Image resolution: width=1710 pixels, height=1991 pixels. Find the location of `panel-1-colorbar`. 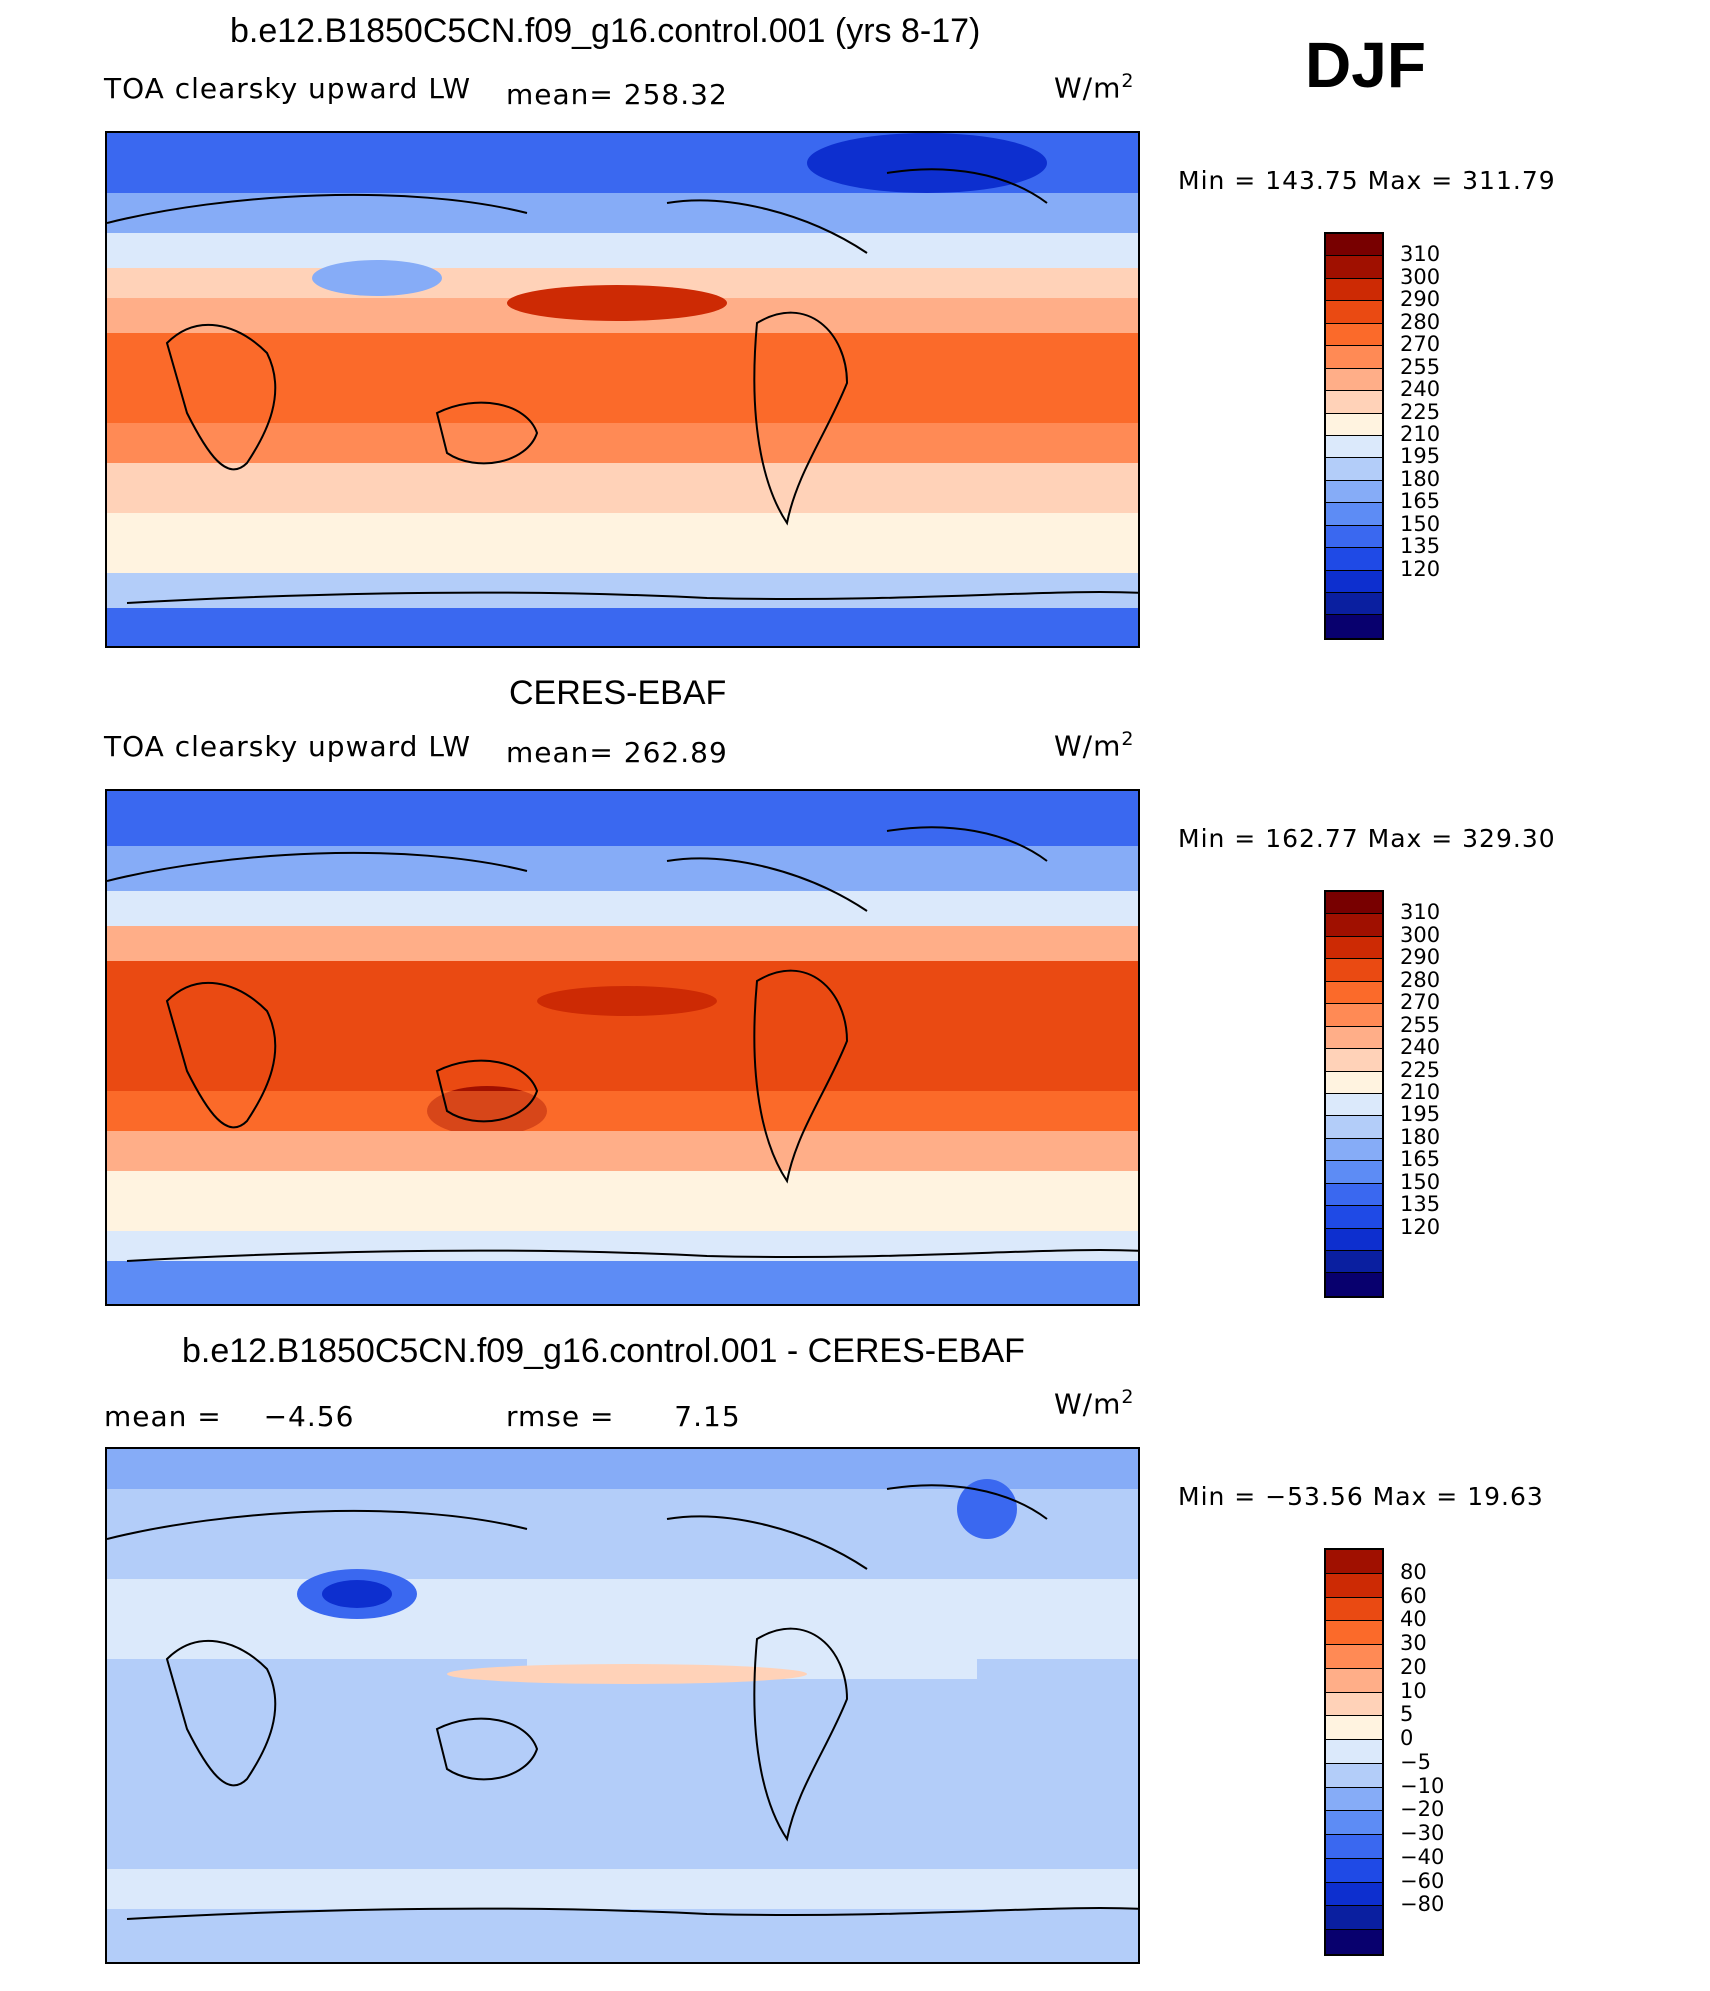

panel-1-colorbar is located at coordinates (1354, 436).